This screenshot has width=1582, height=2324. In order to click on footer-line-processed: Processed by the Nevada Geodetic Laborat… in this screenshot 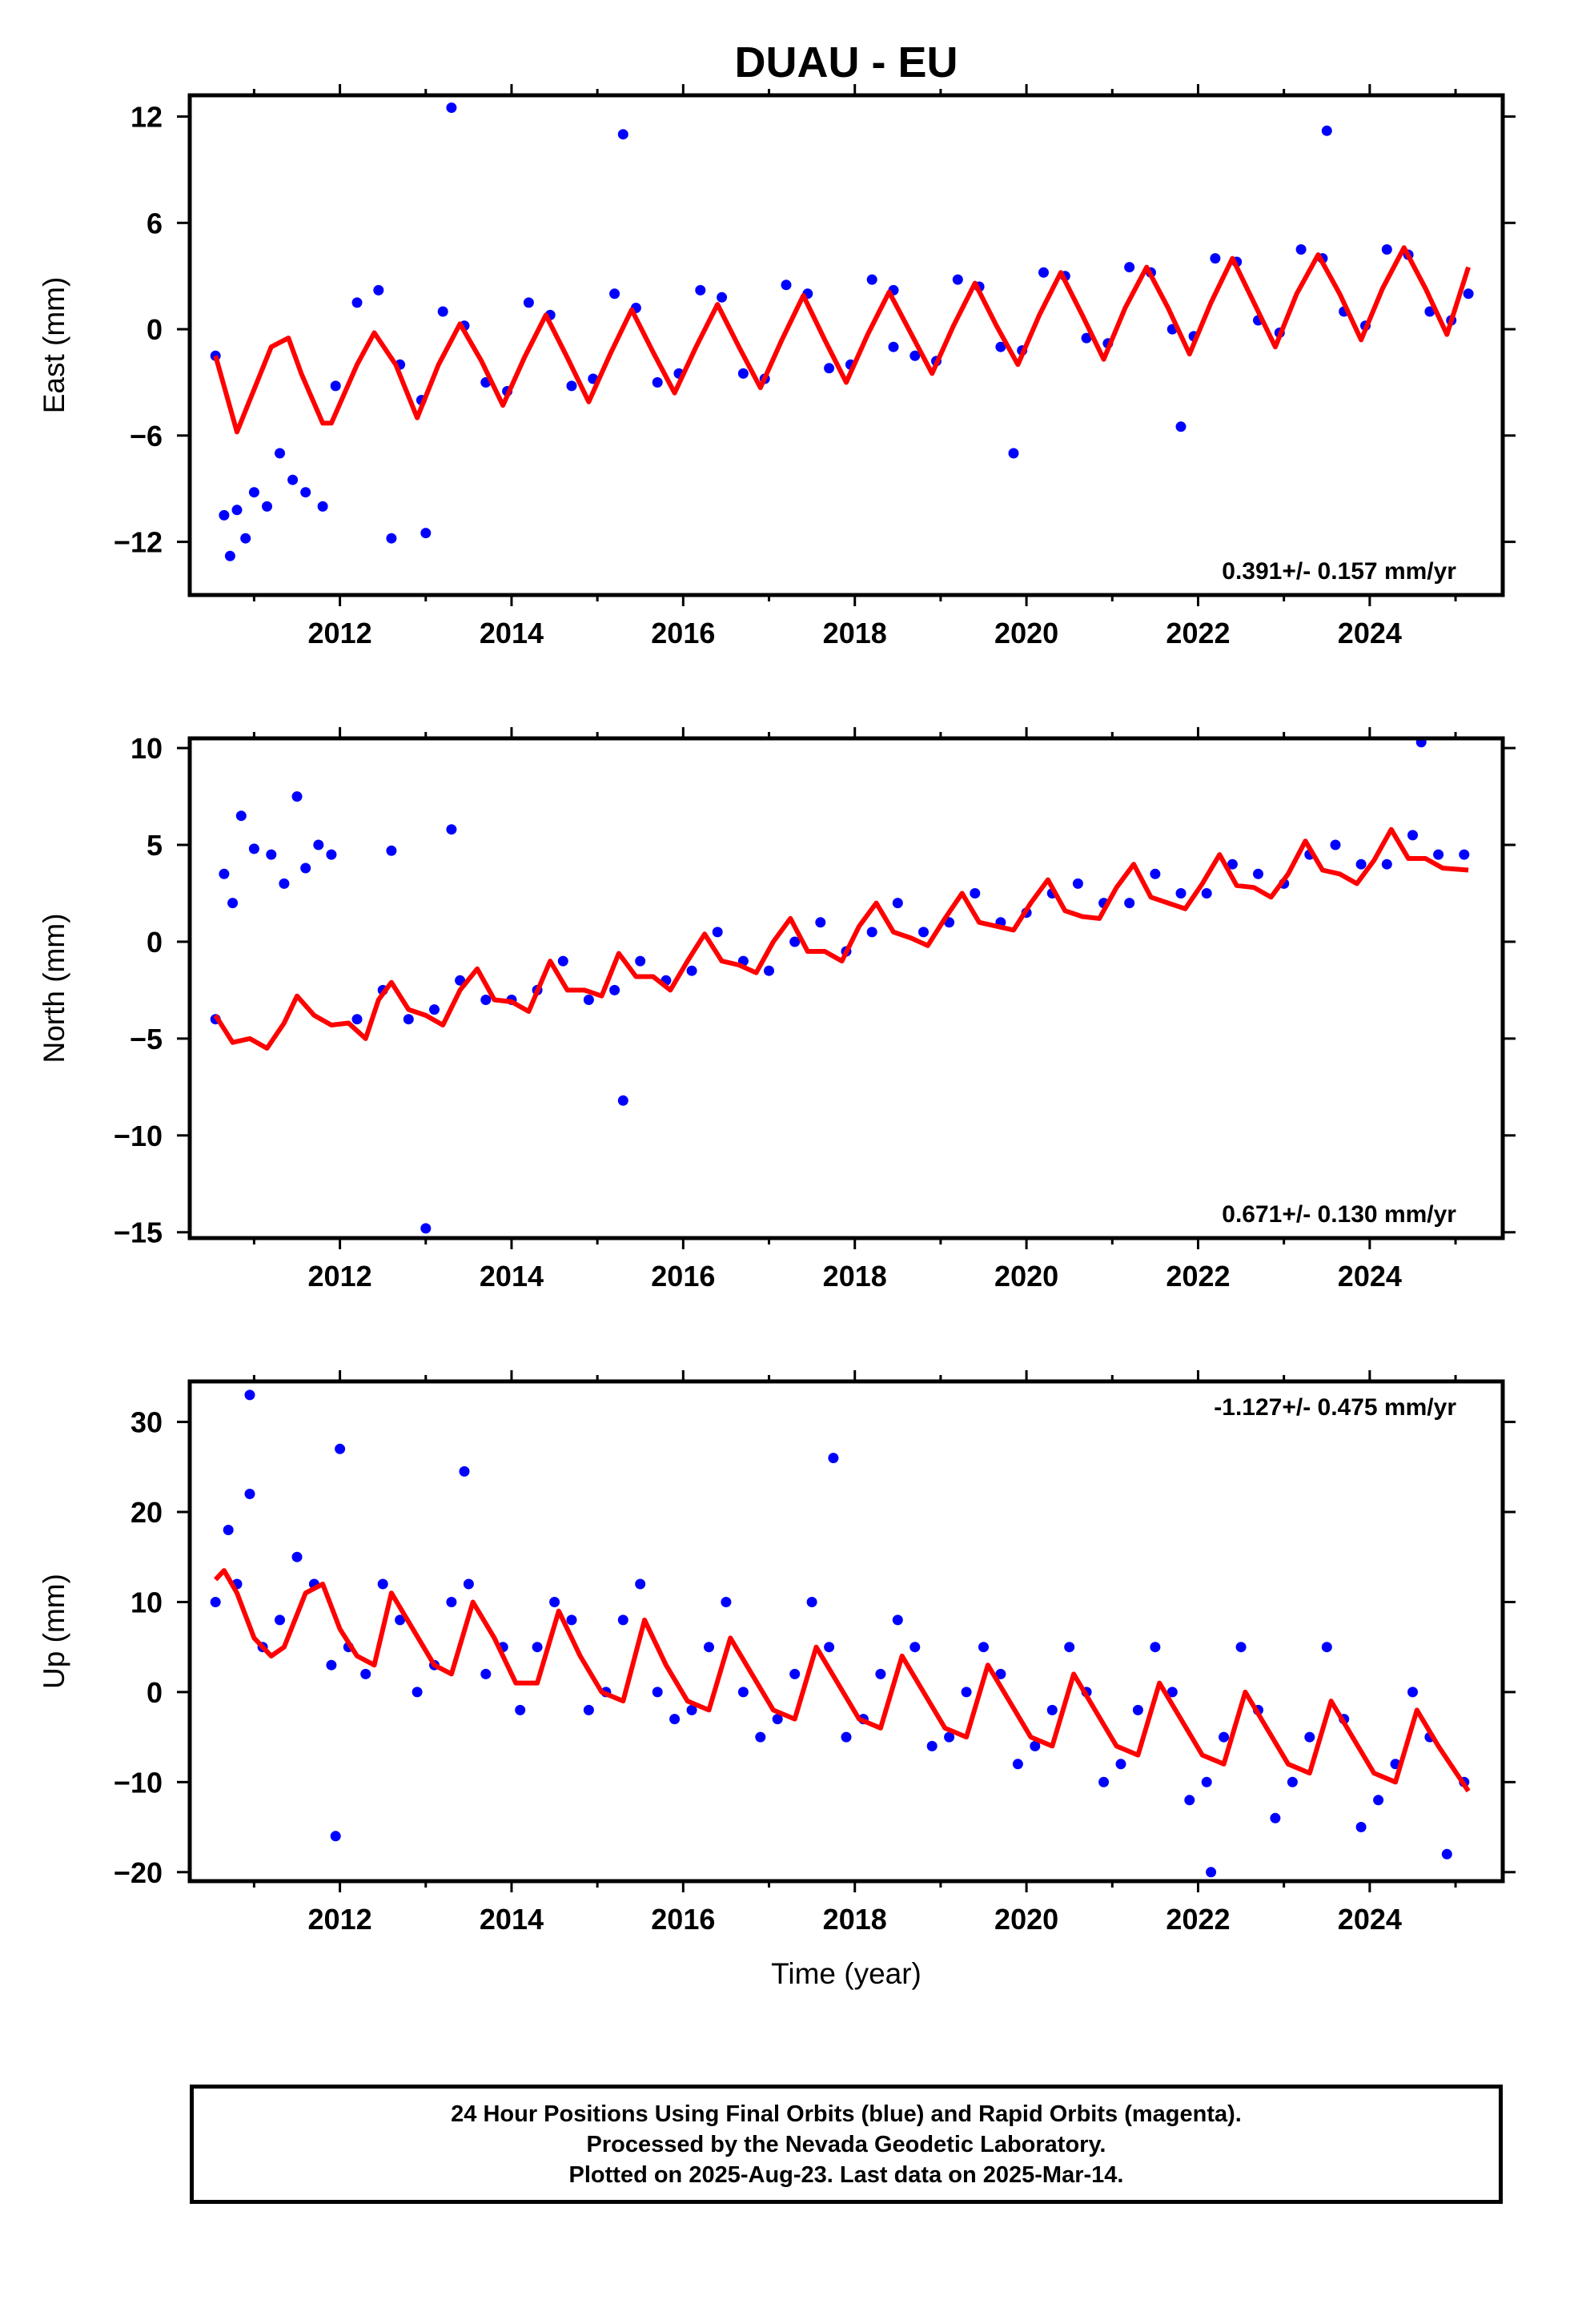, I will do `click(846, 2144)`.